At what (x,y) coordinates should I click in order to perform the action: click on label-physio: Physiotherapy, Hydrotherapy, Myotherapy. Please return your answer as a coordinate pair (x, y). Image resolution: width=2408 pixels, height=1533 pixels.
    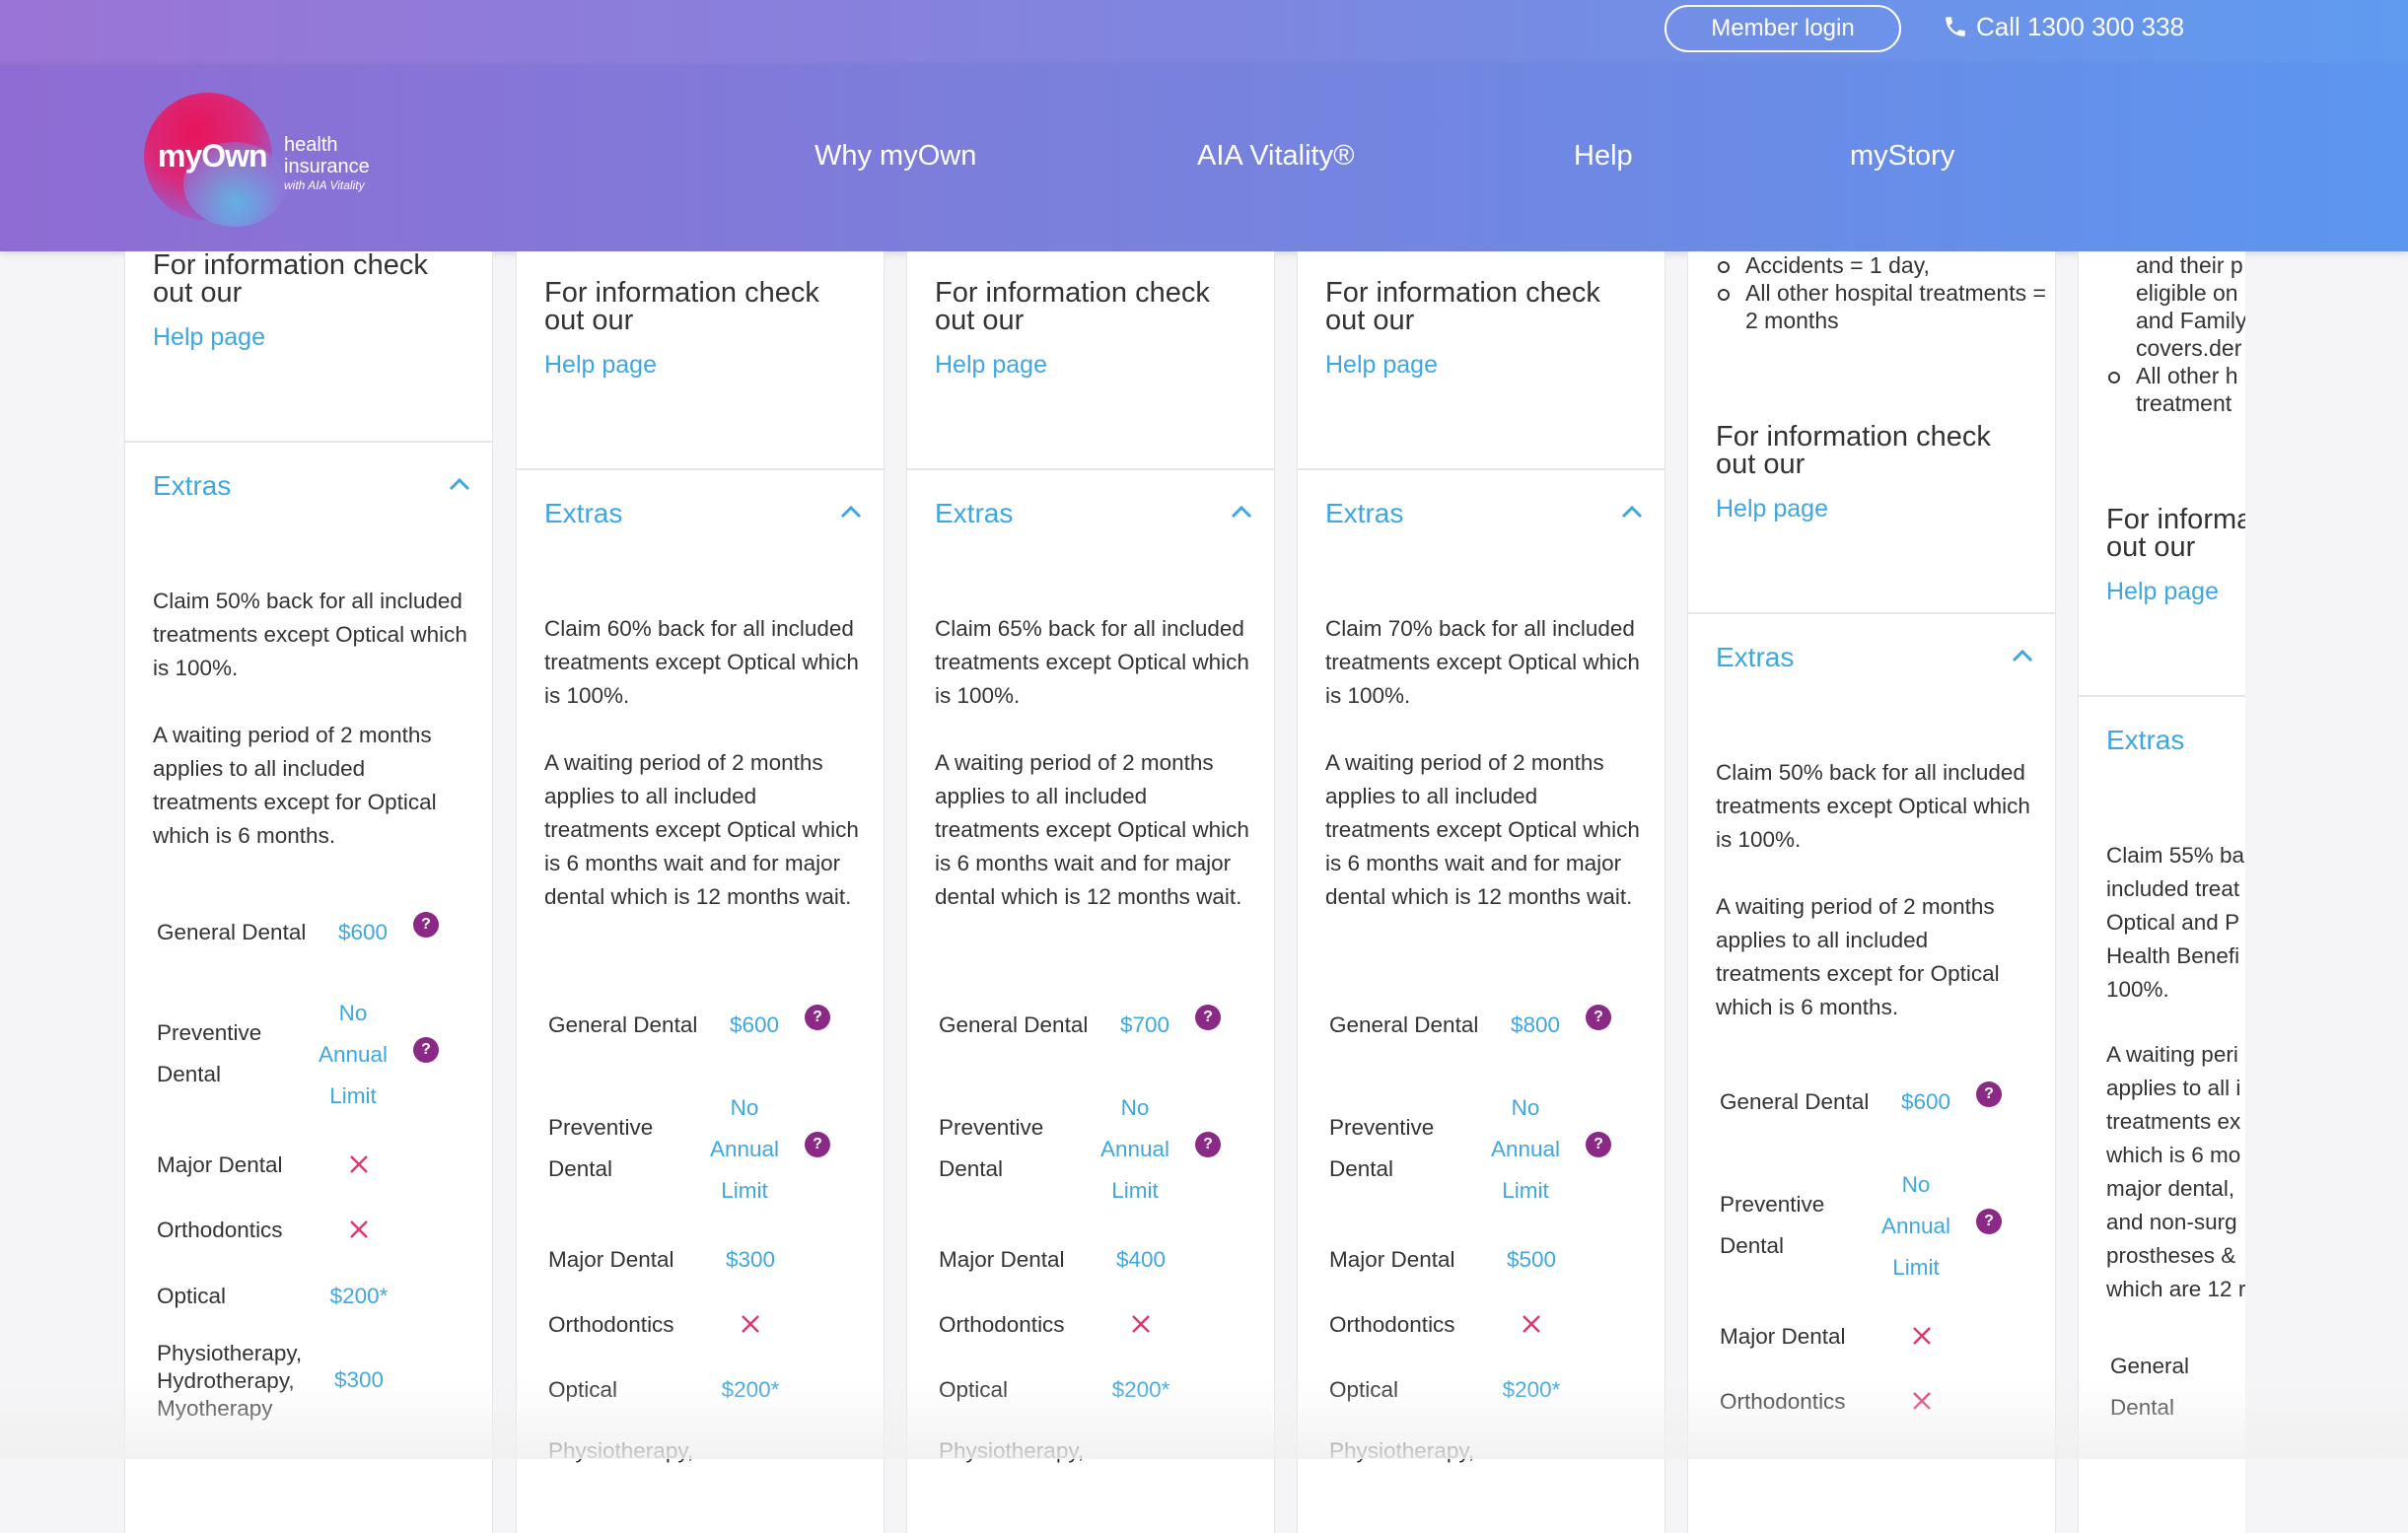
    Looking at the image, I should click on (230, 1381).